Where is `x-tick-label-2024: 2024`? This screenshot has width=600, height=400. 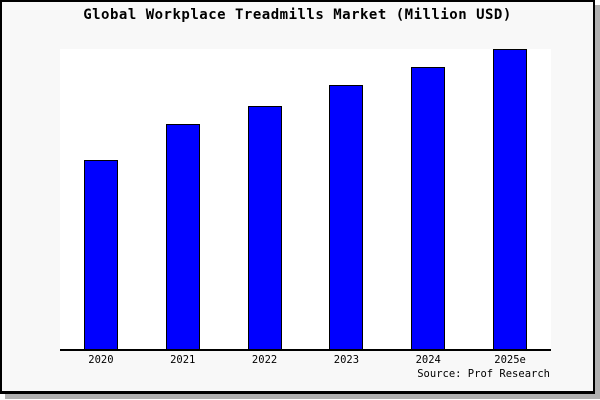 x-tick-label-2024: 2024 is located at coordinates (428, 360).